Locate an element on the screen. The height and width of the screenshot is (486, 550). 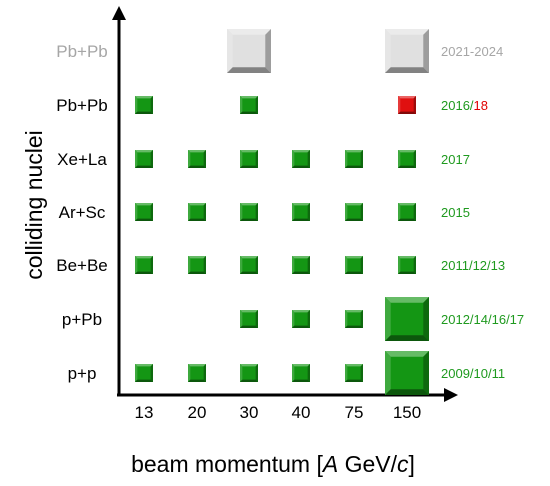
system-label: Pb+Pb is located at coordinates (82, 105).